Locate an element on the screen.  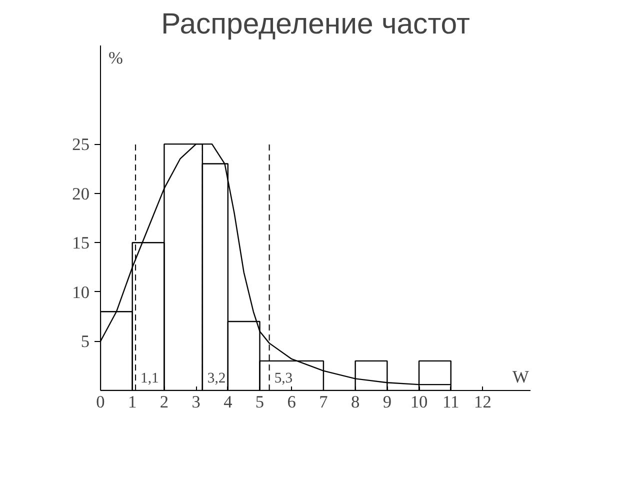
x-tick-label: 9 is located at coordinates (387, 402).